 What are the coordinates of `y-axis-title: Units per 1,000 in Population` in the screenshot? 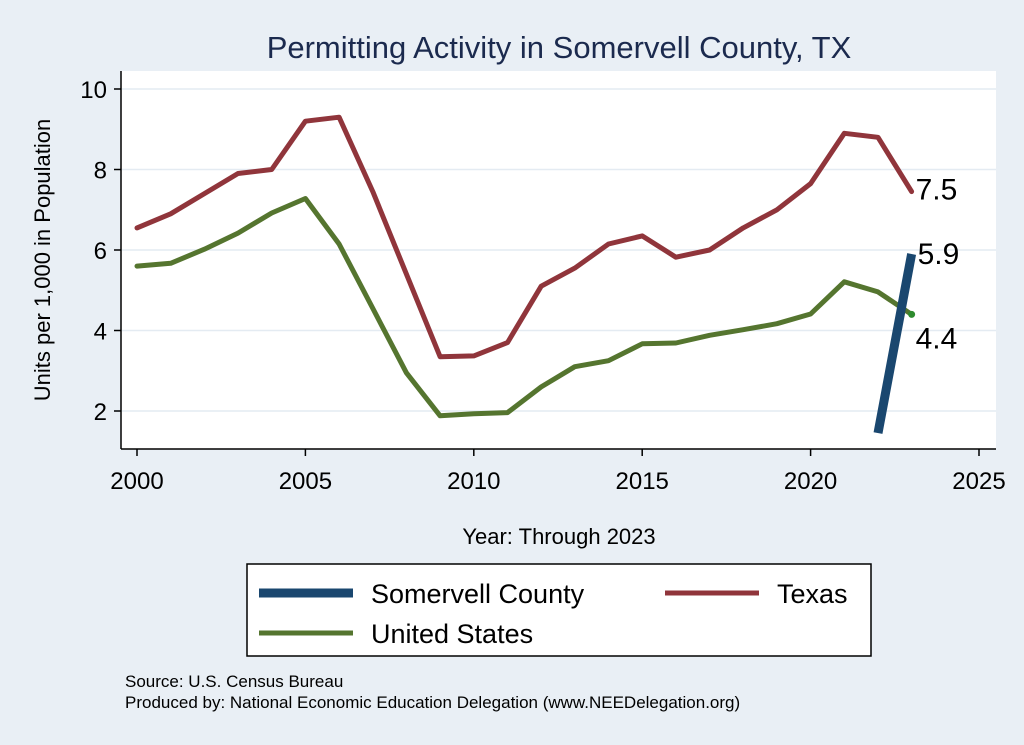 It's located at (42, 260).